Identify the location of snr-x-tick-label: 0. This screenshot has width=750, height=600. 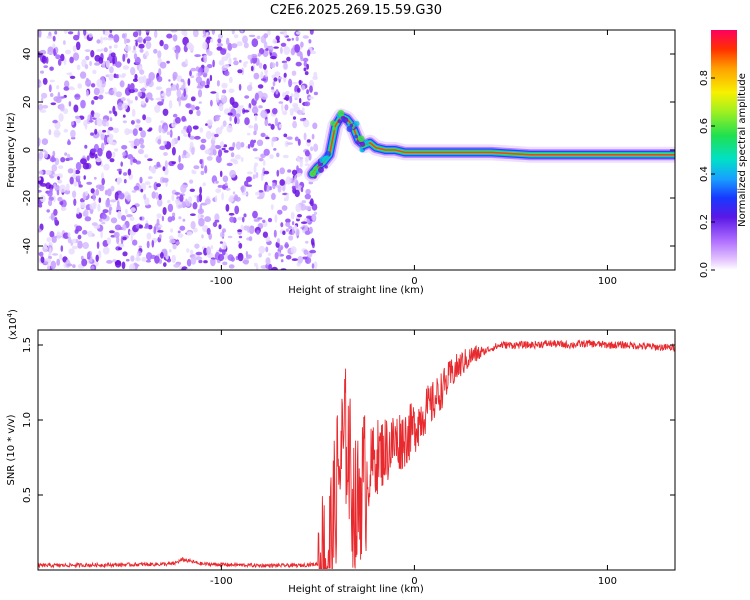
(414, 581).